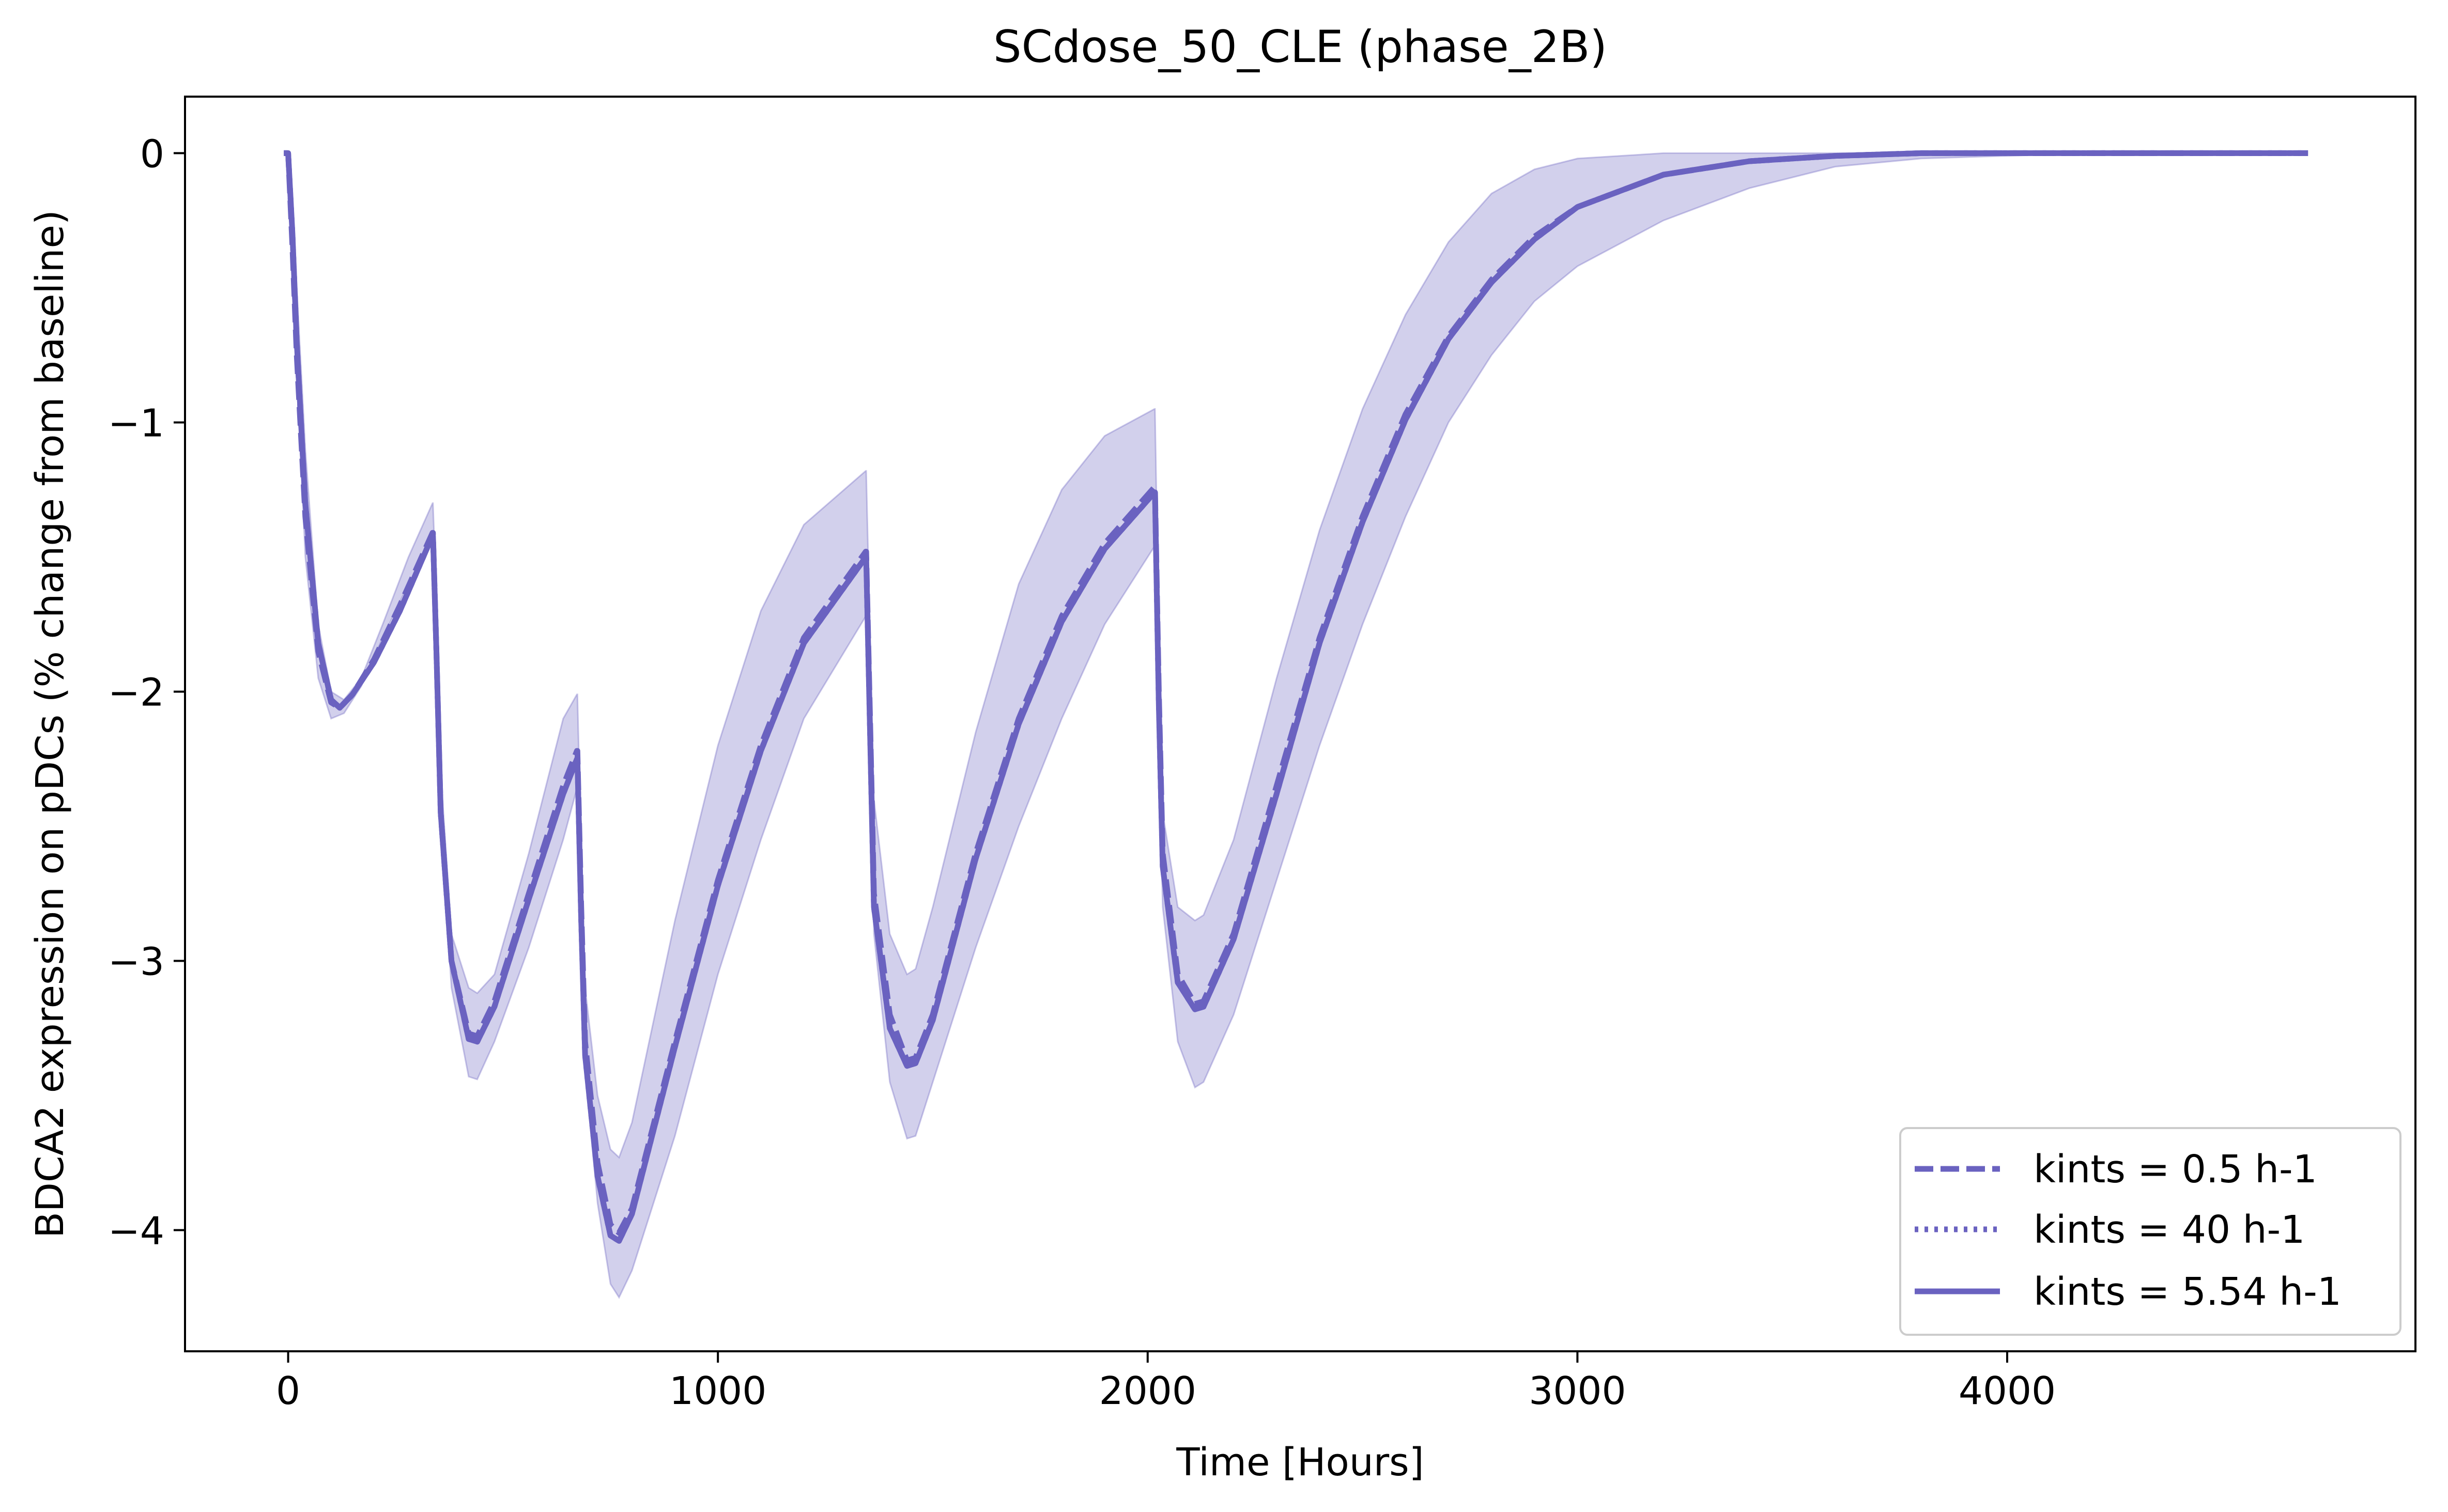 The height and width of the screenshot is (1512, 2448). Describe the element at coordinates (136, 1232) in the screenshot. I see `y-tick-label: −4` at that location.